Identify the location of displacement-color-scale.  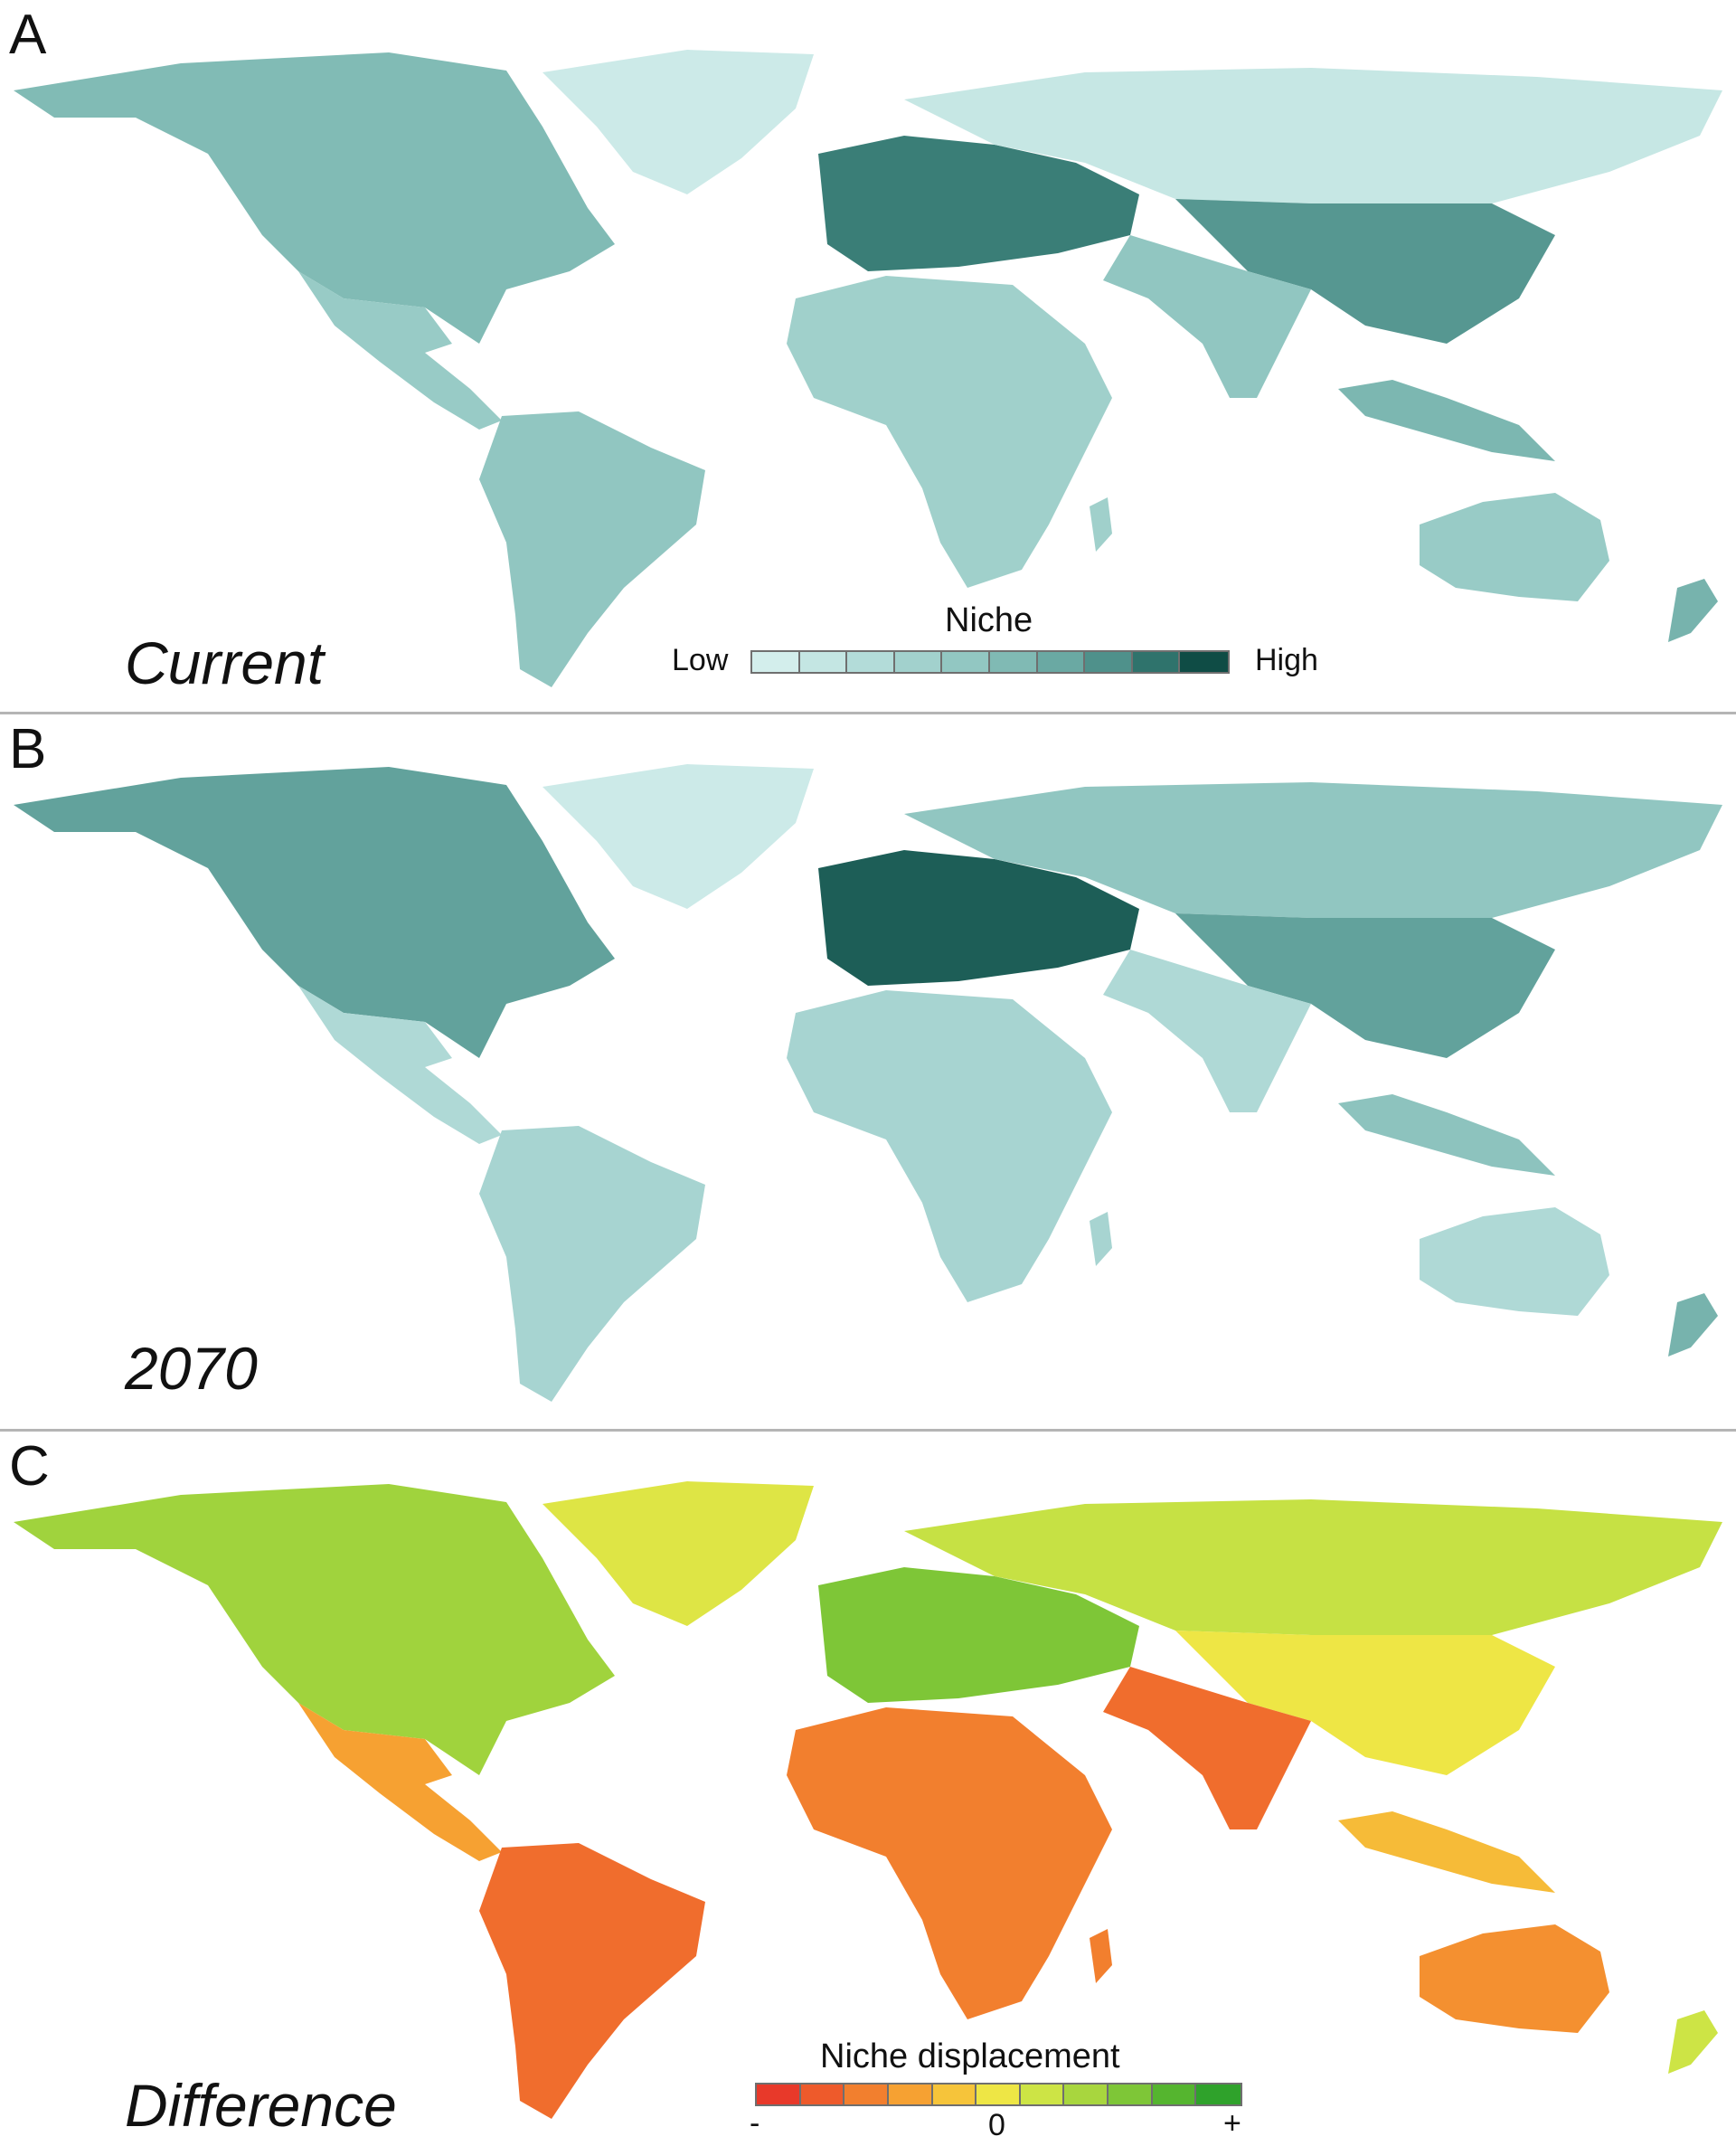
(998, 2095).